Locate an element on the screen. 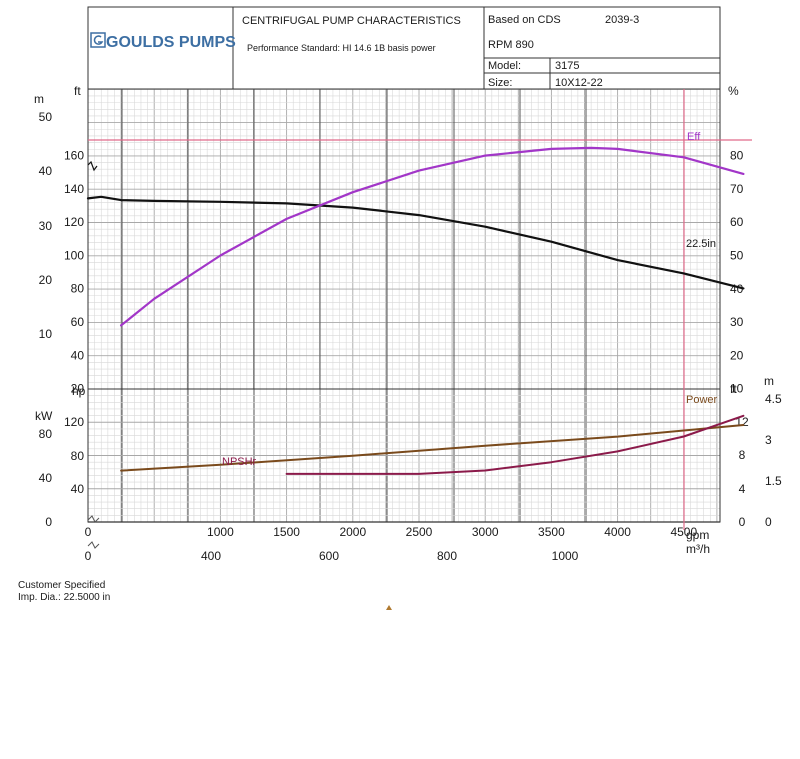 Image resolution: width=800 pixels, height=759 pixels. customer-specified: Customer Specified is located at coordinates (61, 585).